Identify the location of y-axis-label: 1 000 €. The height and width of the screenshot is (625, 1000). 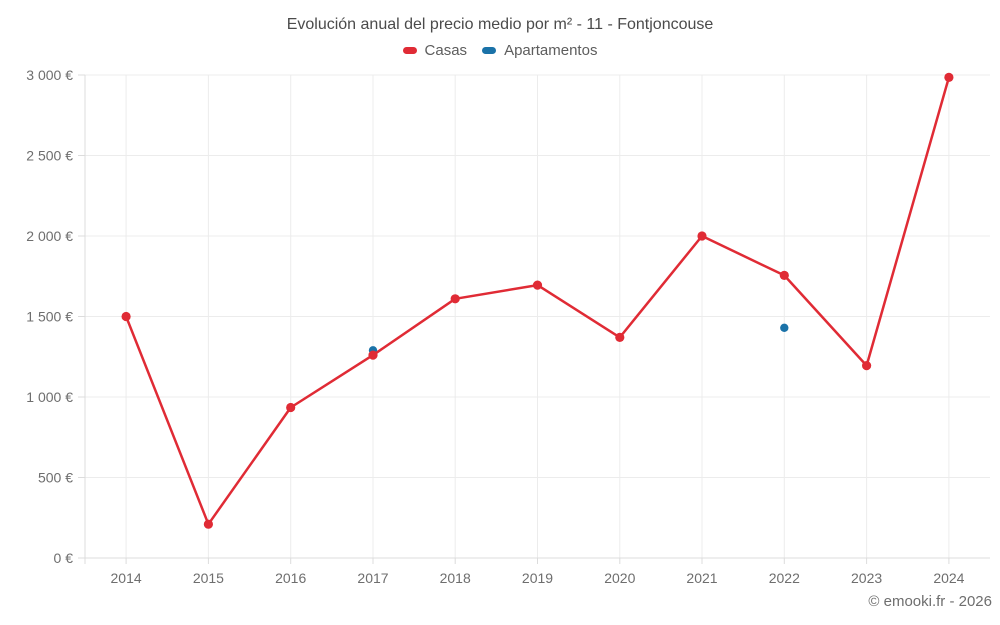
(49, 397).